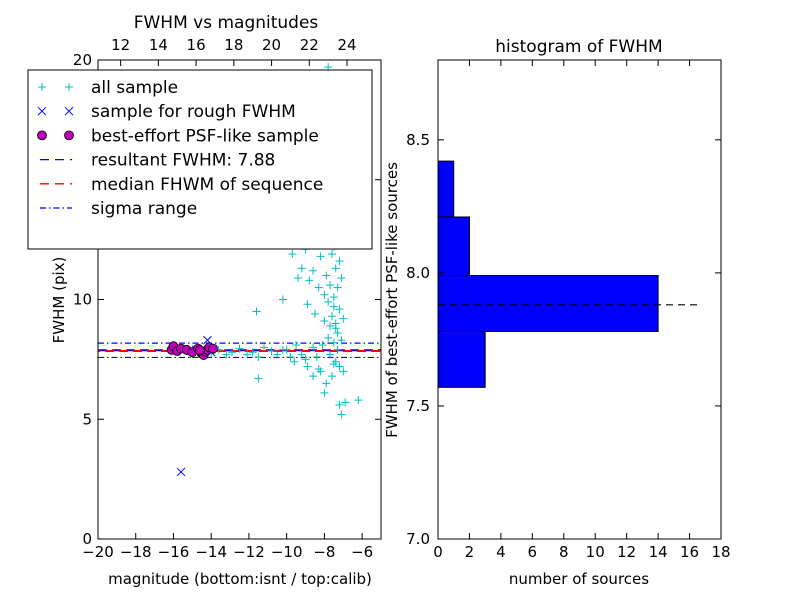 This screenshot has width=800, height=600. I want to click on top-x-tick-label: 22, so click(309, 45).